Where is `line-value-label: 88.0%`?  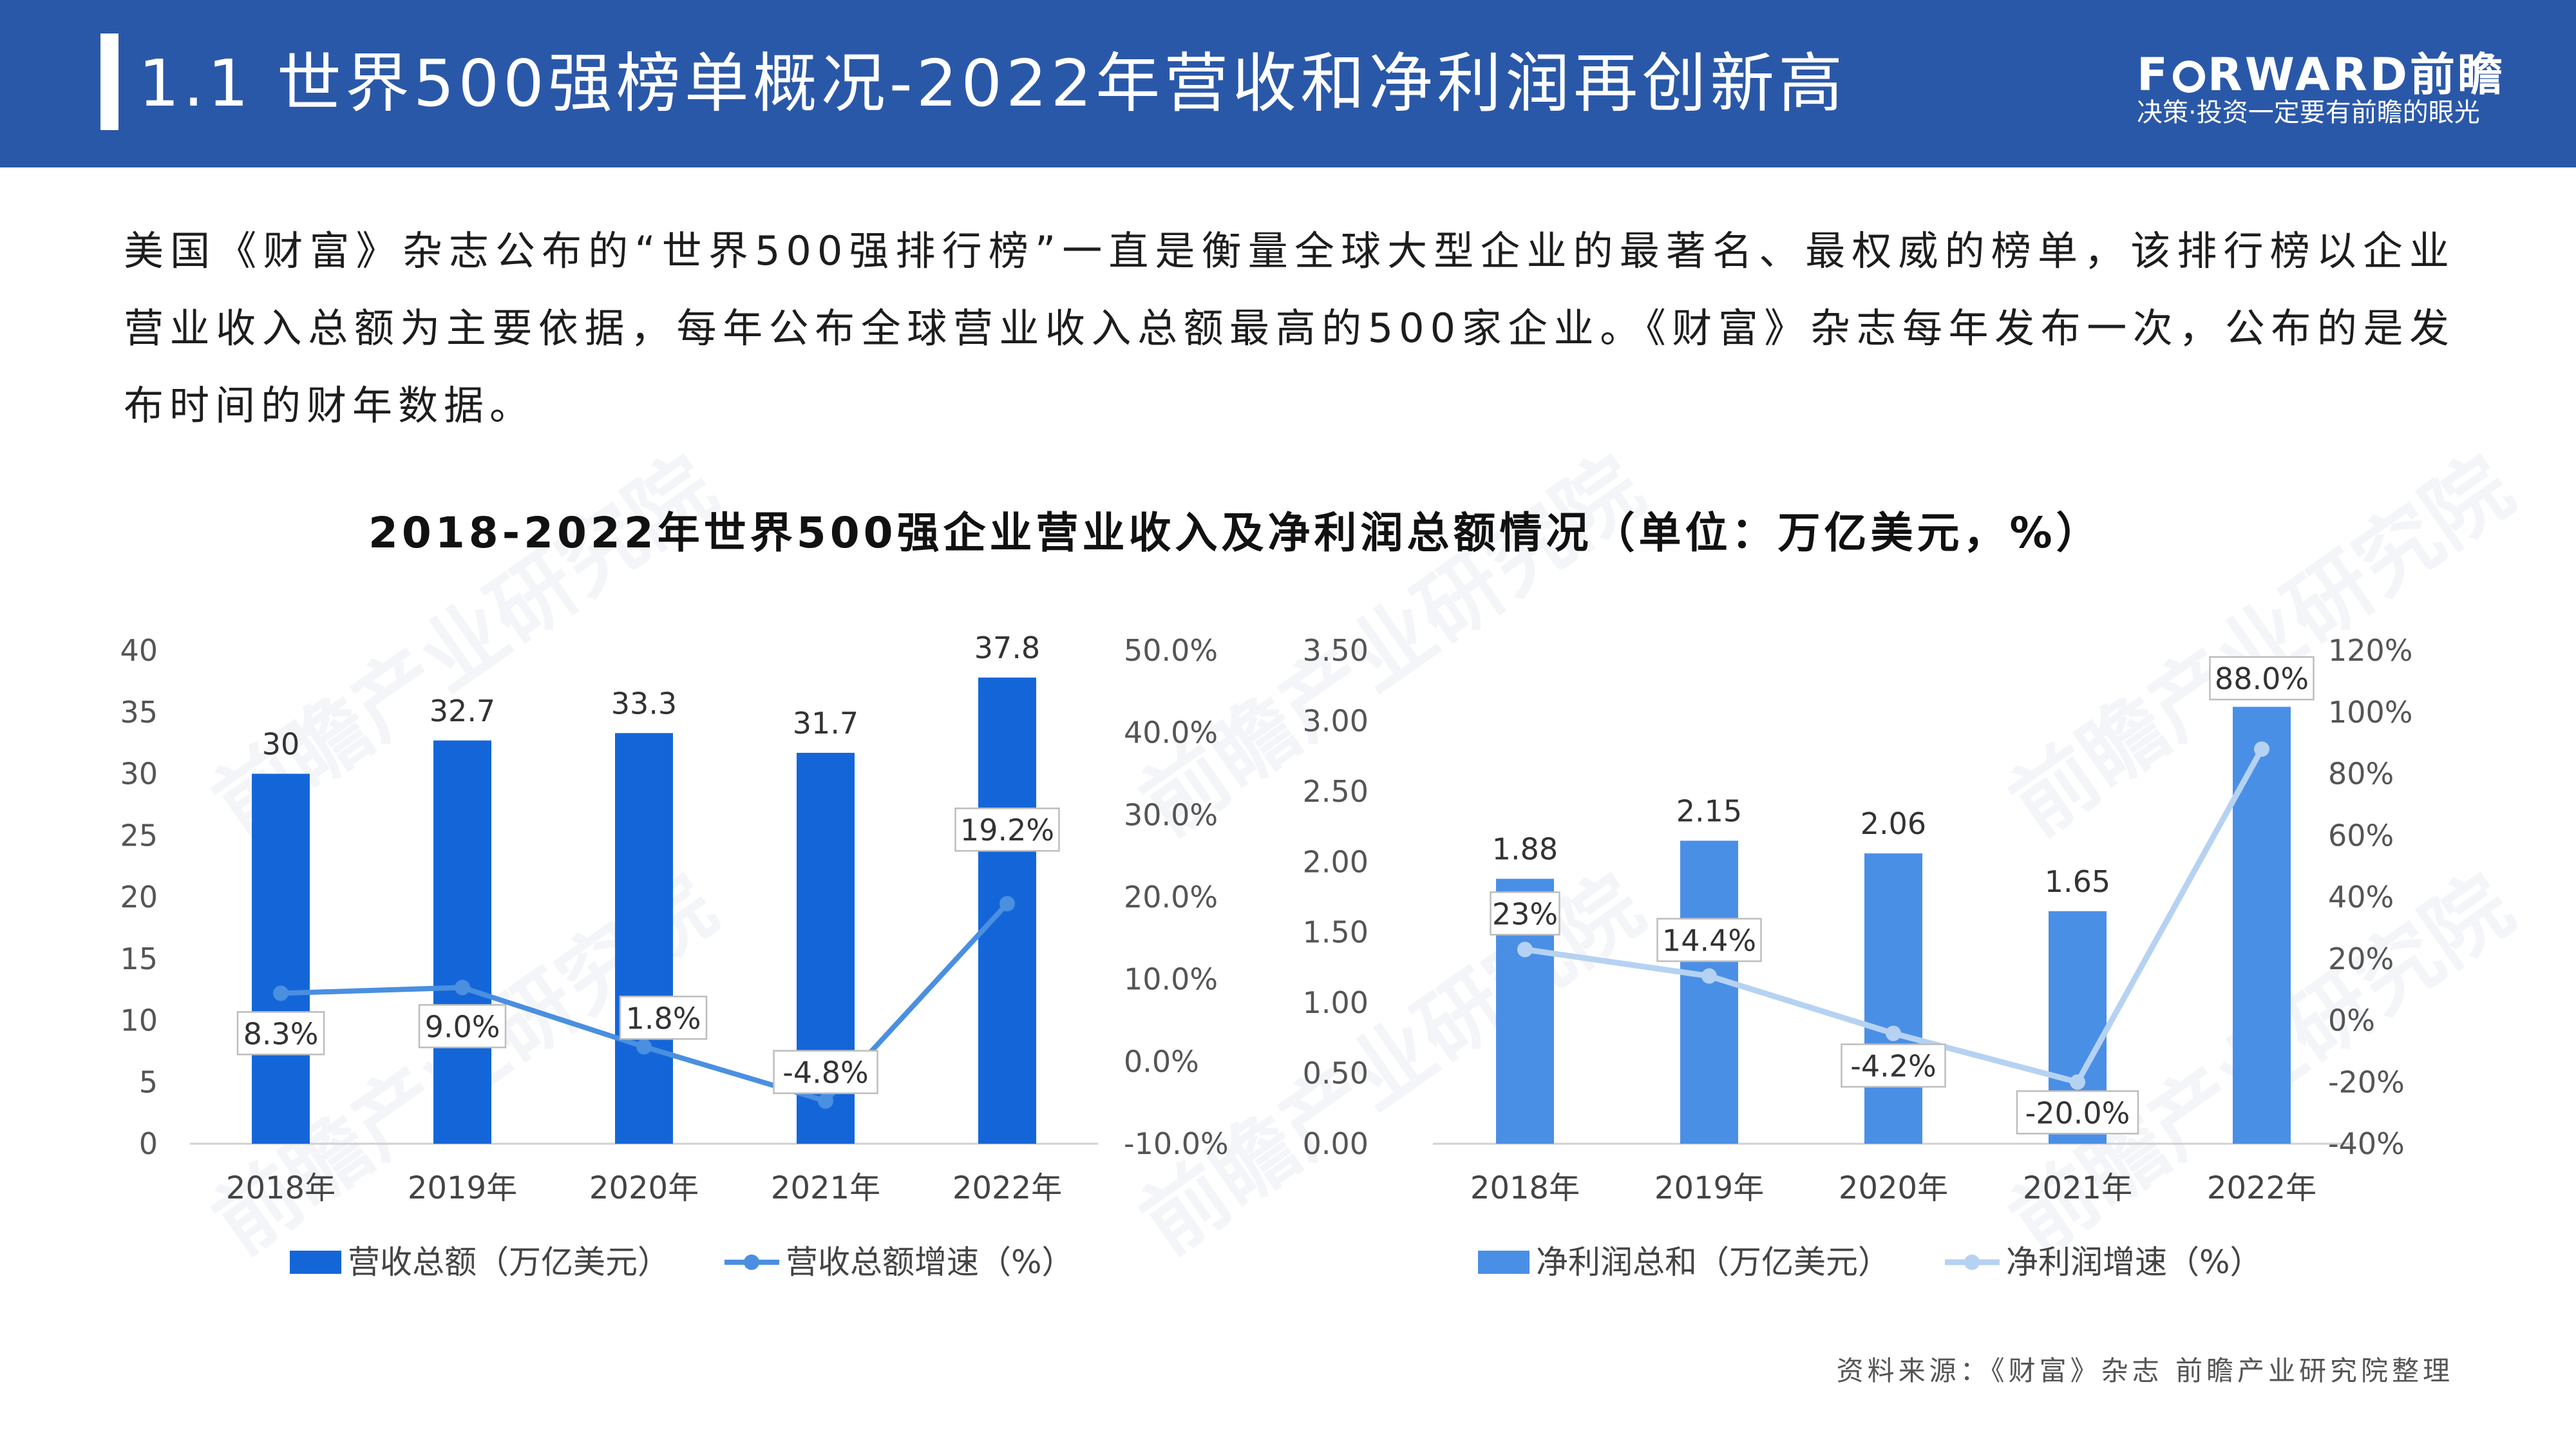
line-value-label: 88.0% is located at coordinates (2262, 679).